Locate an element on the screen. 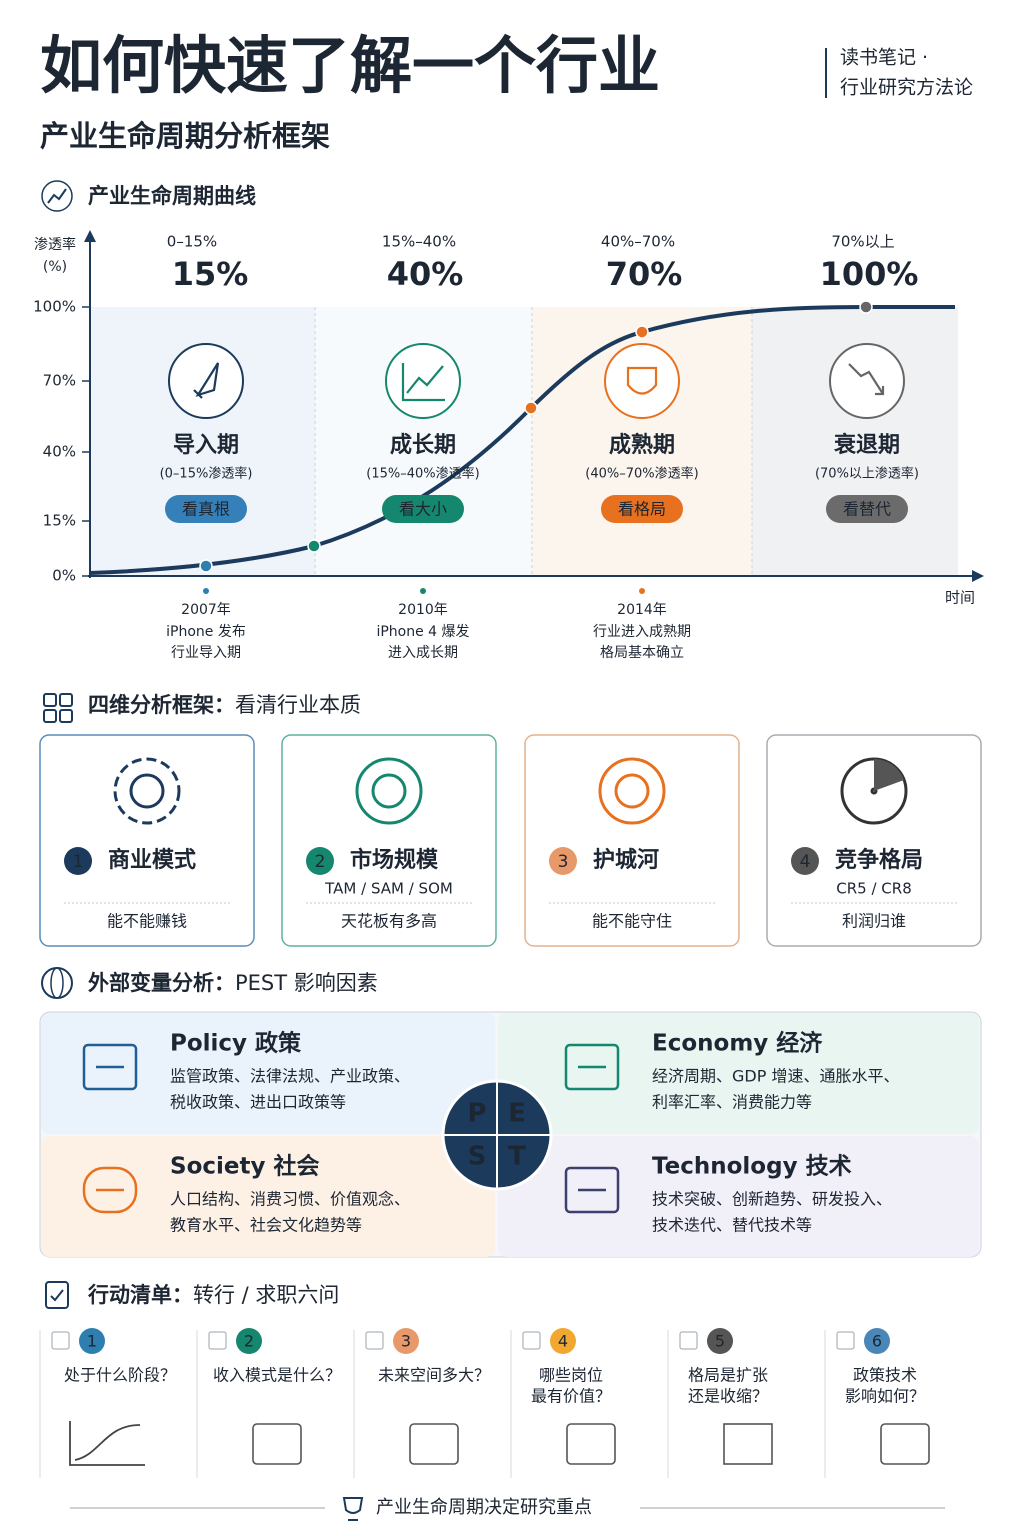 The width and height of the screenshot is (1024, 1536). stage-icon is located at coordinates (642, 381).